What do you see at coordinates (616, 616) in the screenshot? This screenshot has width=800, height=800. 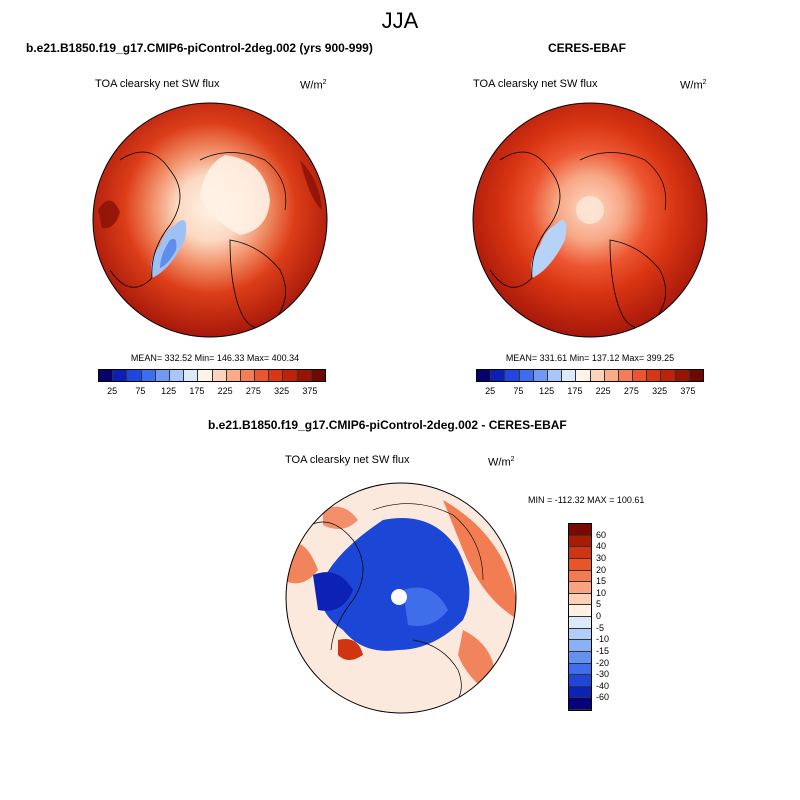 I see `diff-colorbar-ticks: 60 40 30 20 15 10 5 0 -5 -10 -15 -20 -30 -40 -60` at bounding box center [616, 616].